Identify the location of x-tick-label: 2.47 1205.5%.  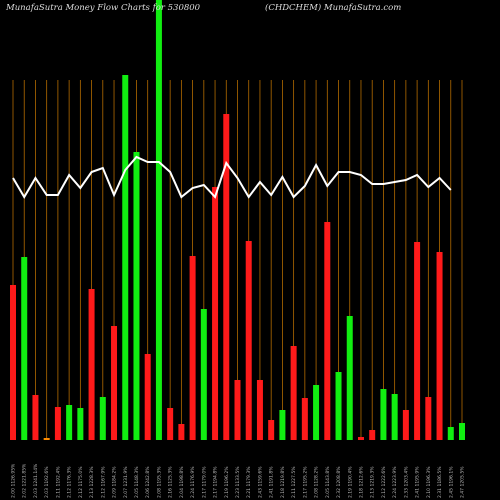
(463, 482).